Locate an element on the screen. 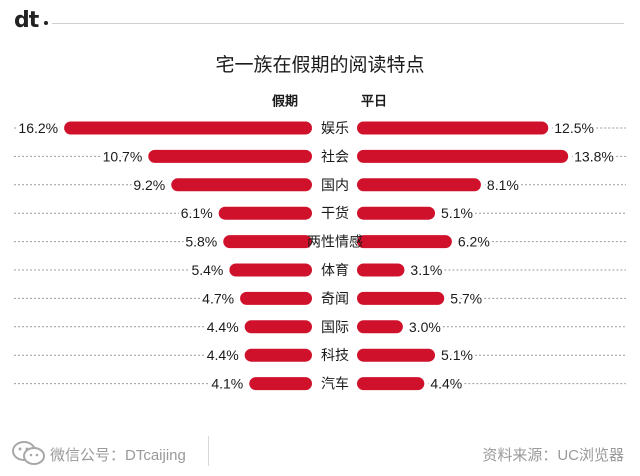 The image size is (640, 476). value-label-left: 4.7% is located at coordinates (218, 298).